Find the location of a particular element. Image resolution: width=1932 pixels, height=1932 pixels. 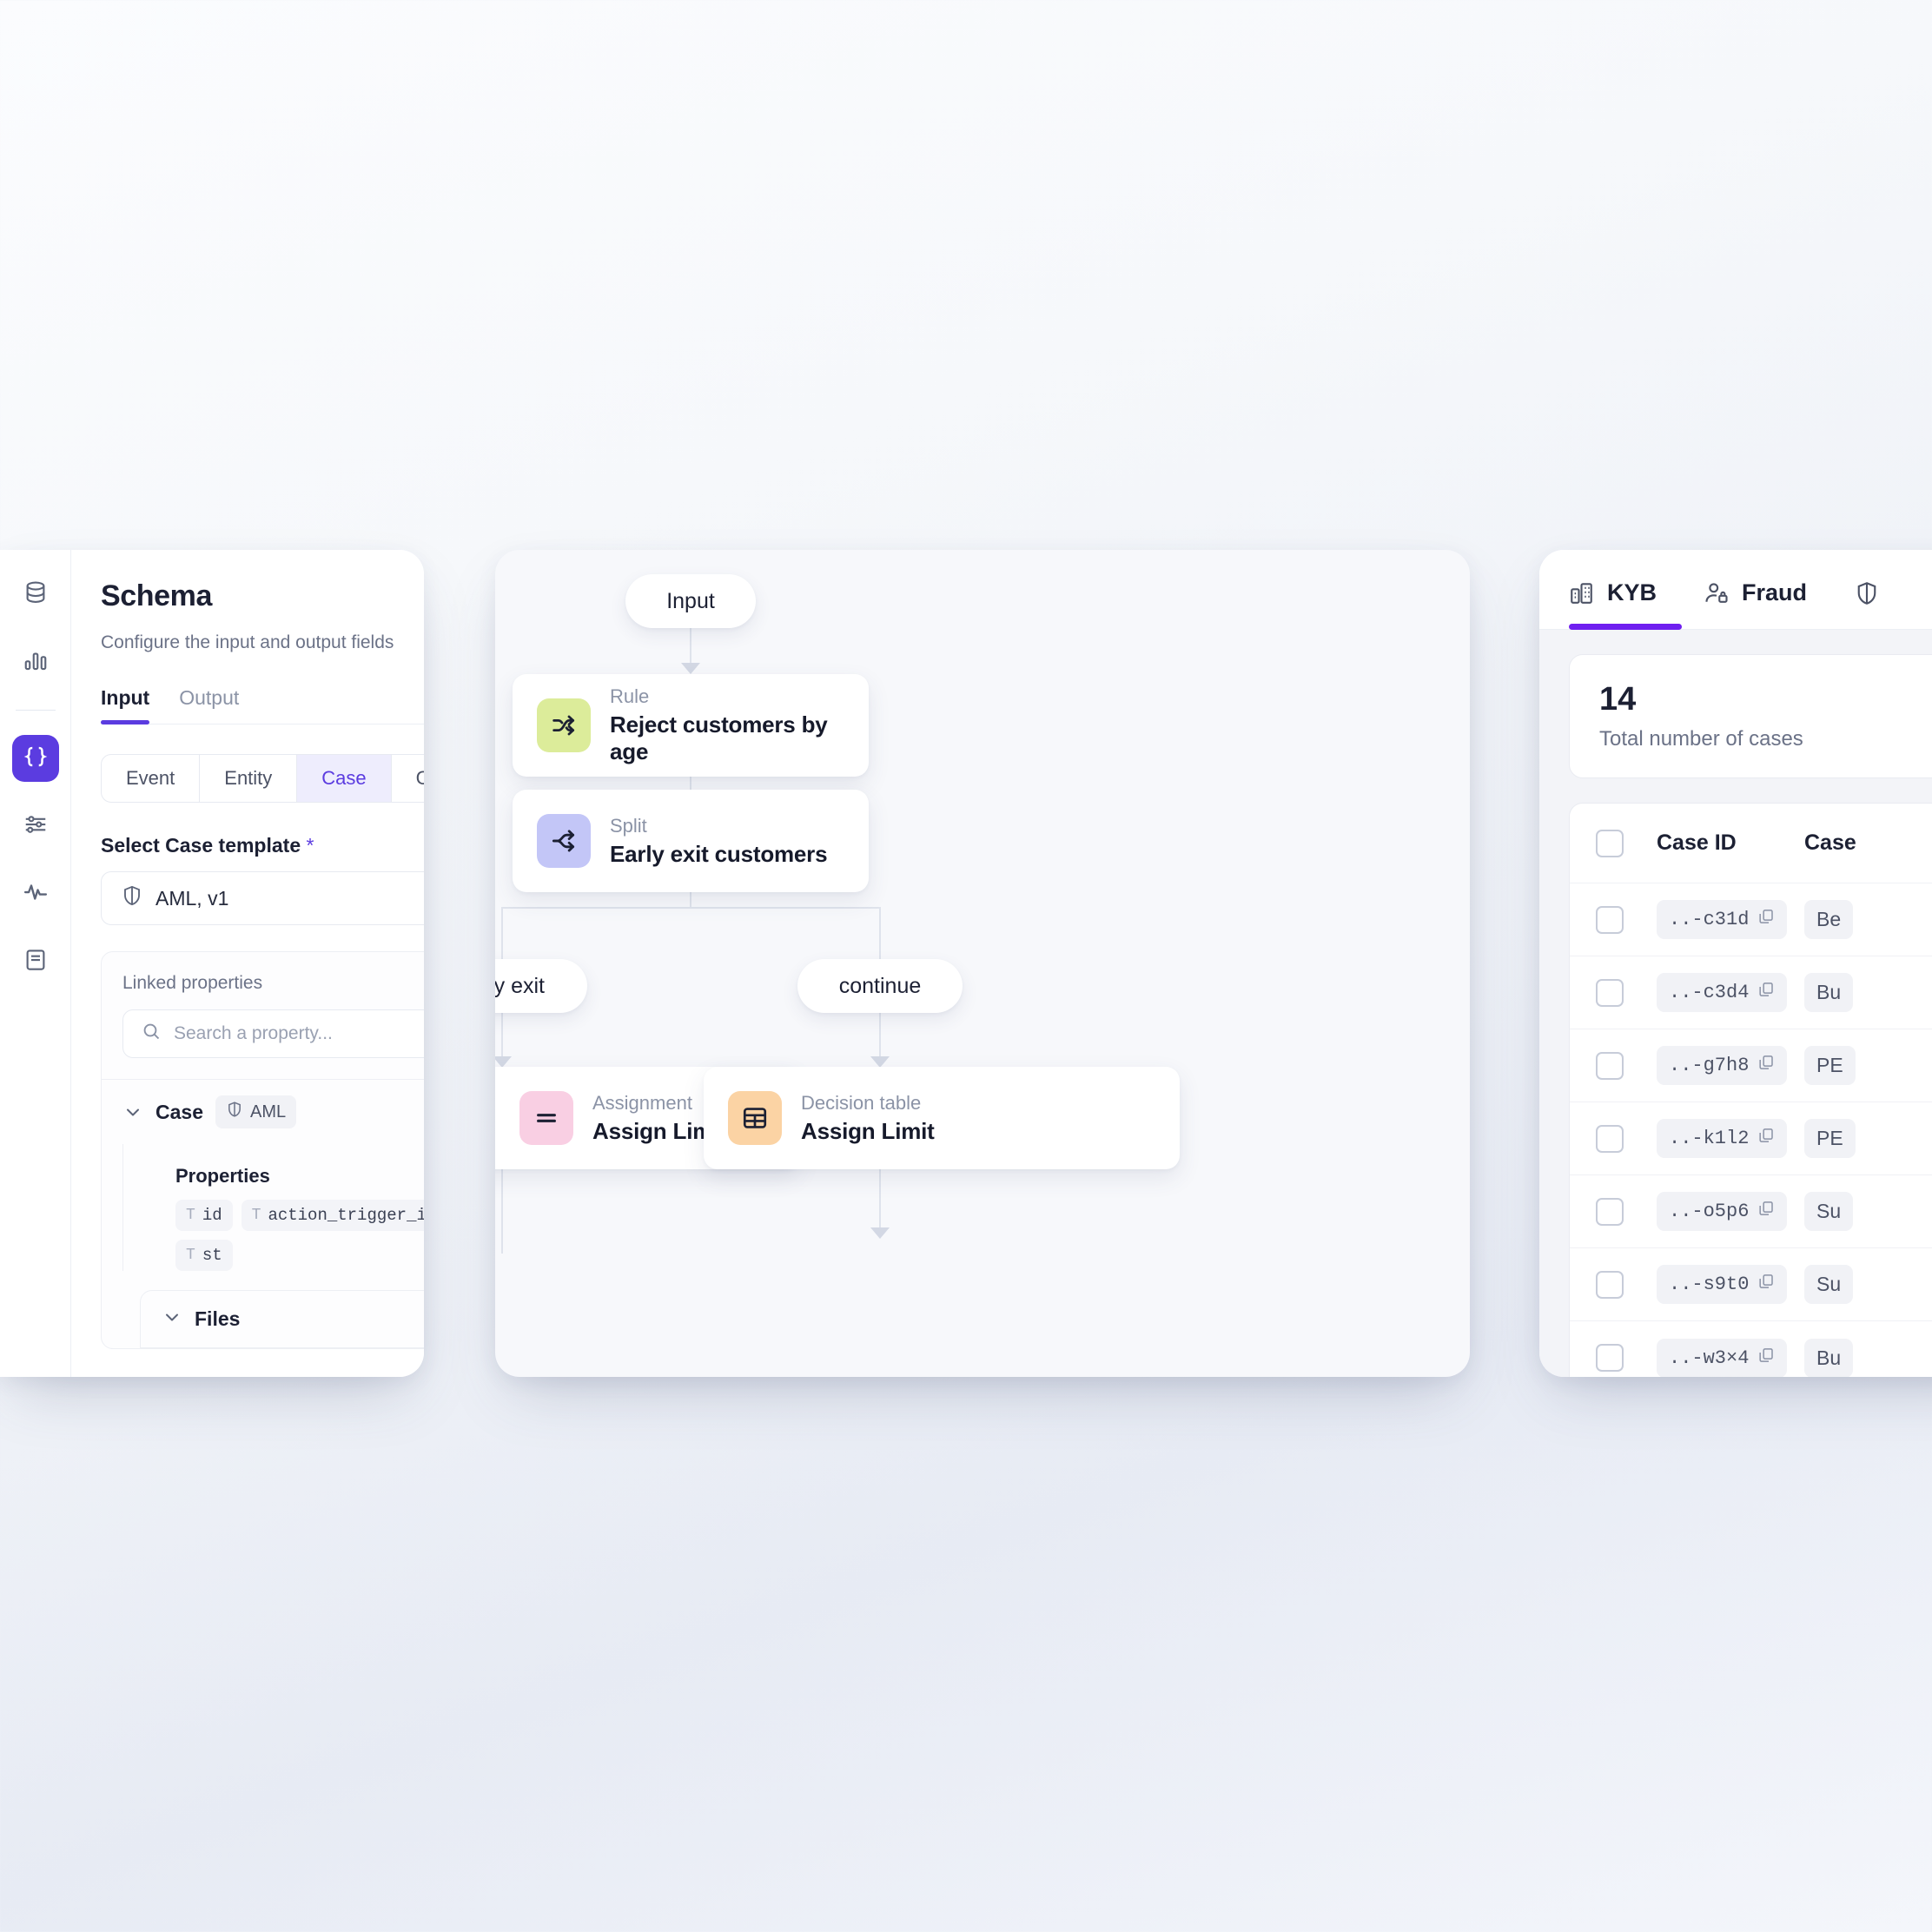

activity-icon is located at coordinates (36, 895).